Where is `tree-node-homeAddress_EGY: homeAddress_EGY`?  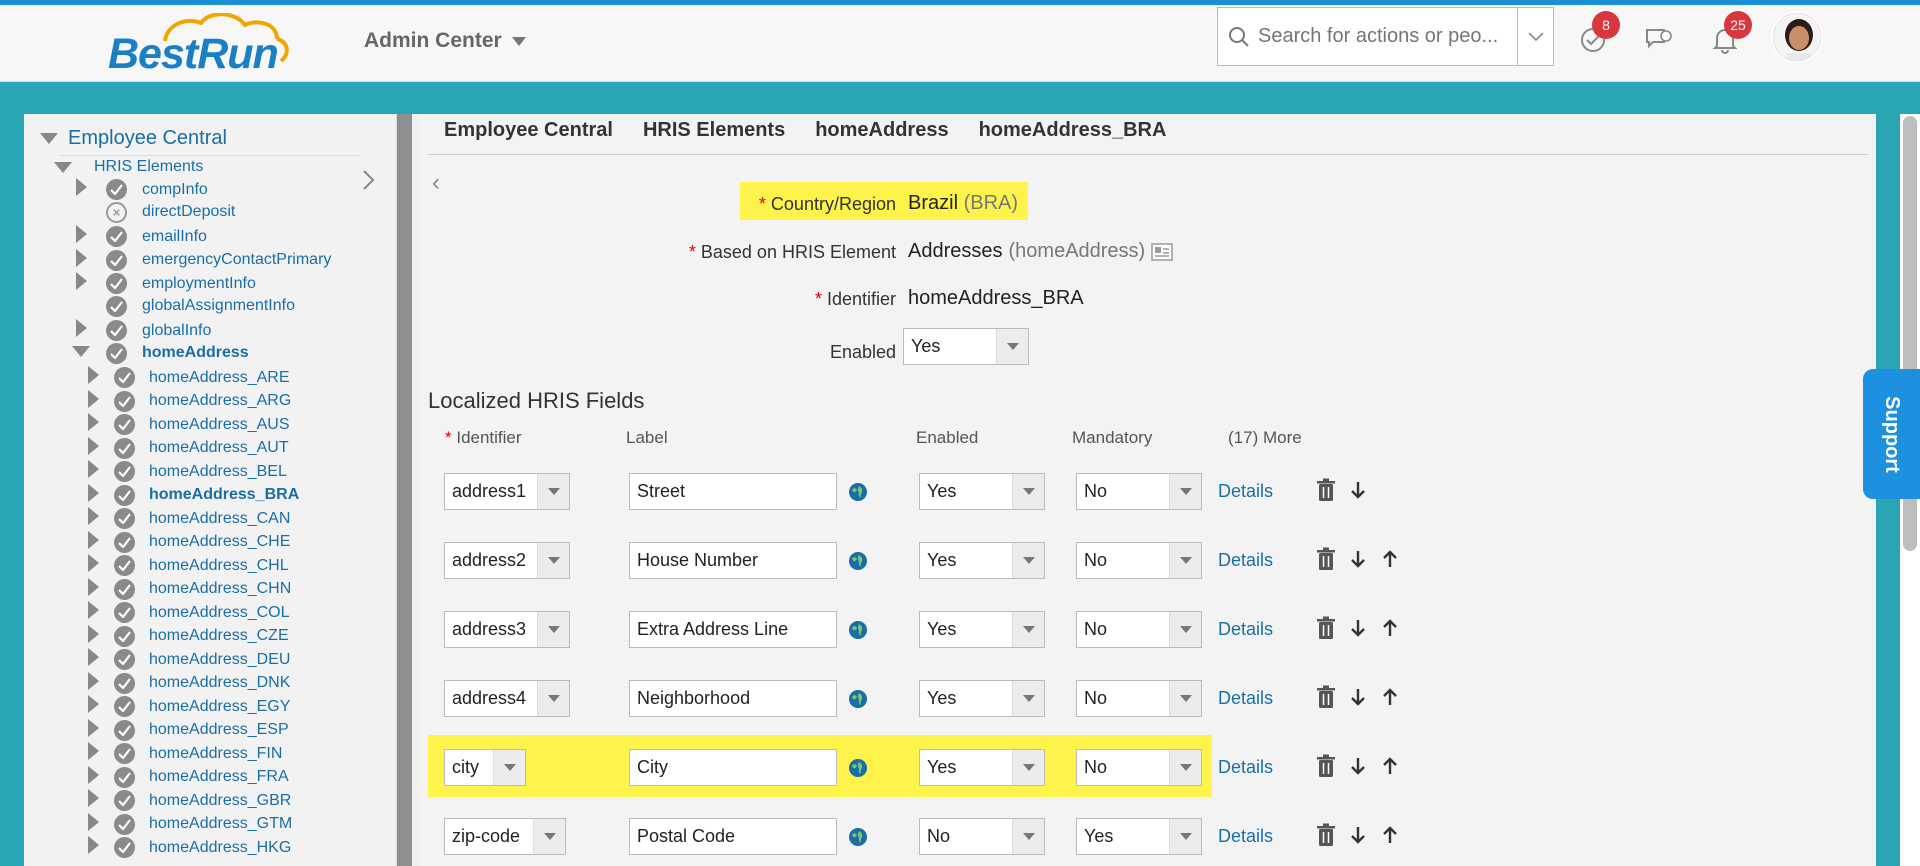
tree-node-homeAddress_EGY: homeAddress_EGY is located at coordinates (189, 706).